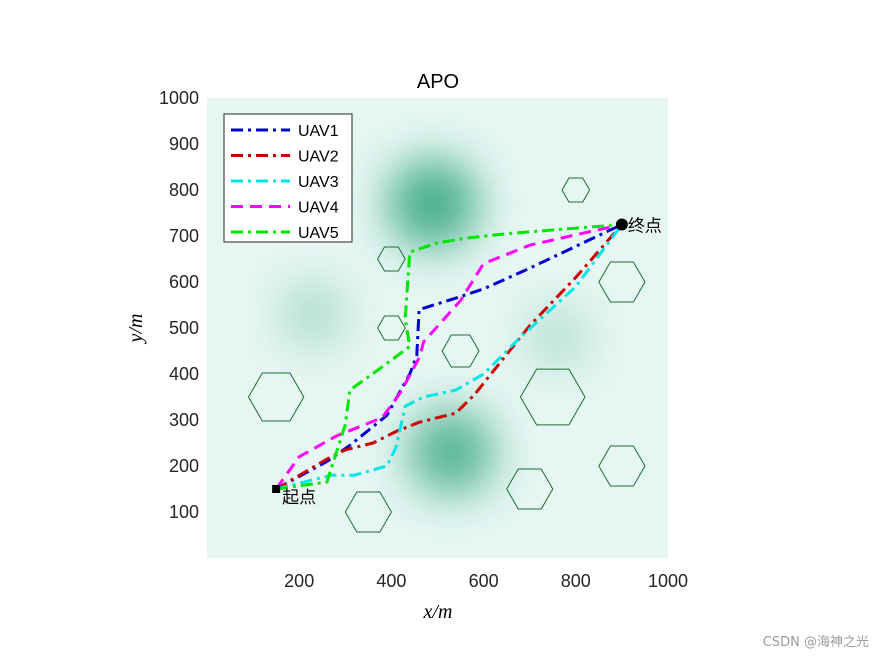  I want to click on y-tick-label: 700, so click(184, 236).